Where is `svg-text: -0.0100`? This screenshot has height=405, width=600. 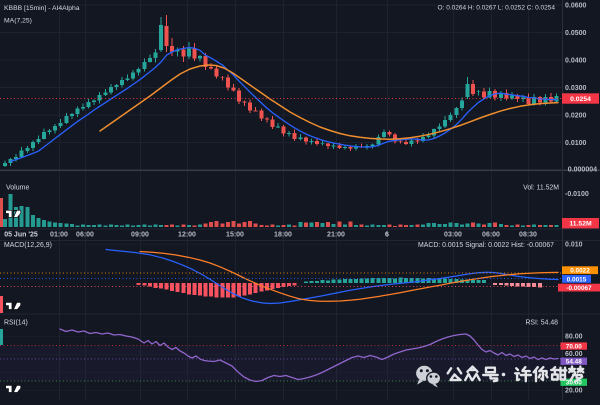 svg-text: -0.0100 is located at coordinates (577, 194).